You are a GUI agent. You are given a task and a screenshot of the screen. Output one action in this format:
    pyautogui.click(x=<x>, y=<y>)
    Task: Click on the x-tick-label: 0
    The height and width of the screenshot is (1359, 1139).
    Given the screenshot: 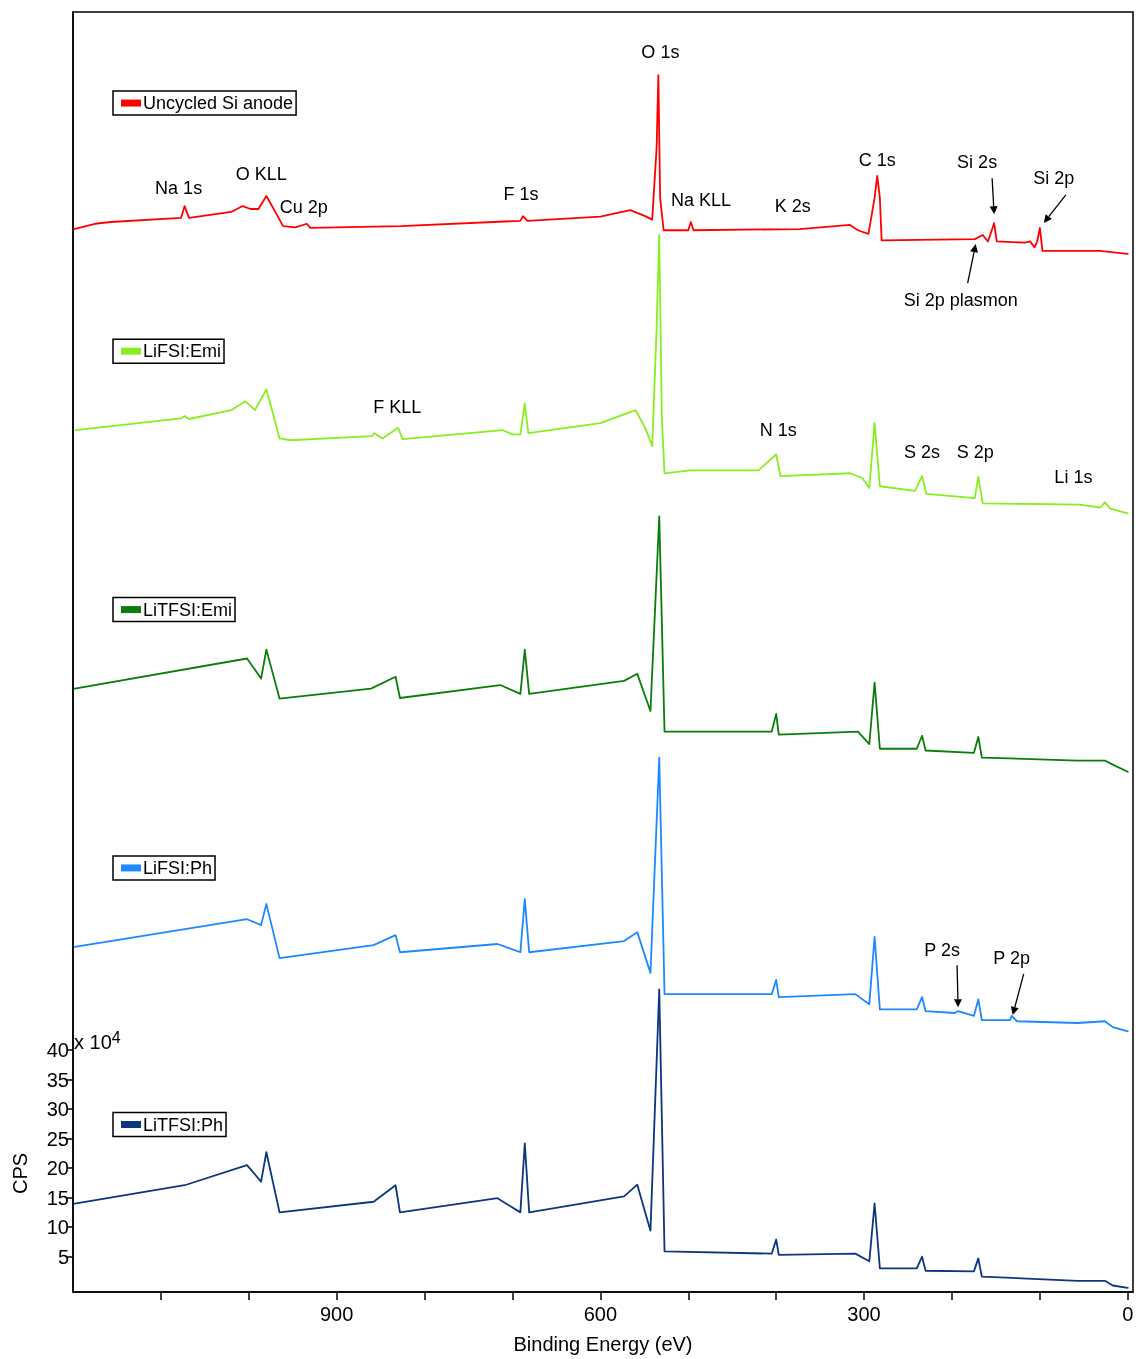 What is the action you would take?
    pyautogui.click(x=1128, y=1314)
    